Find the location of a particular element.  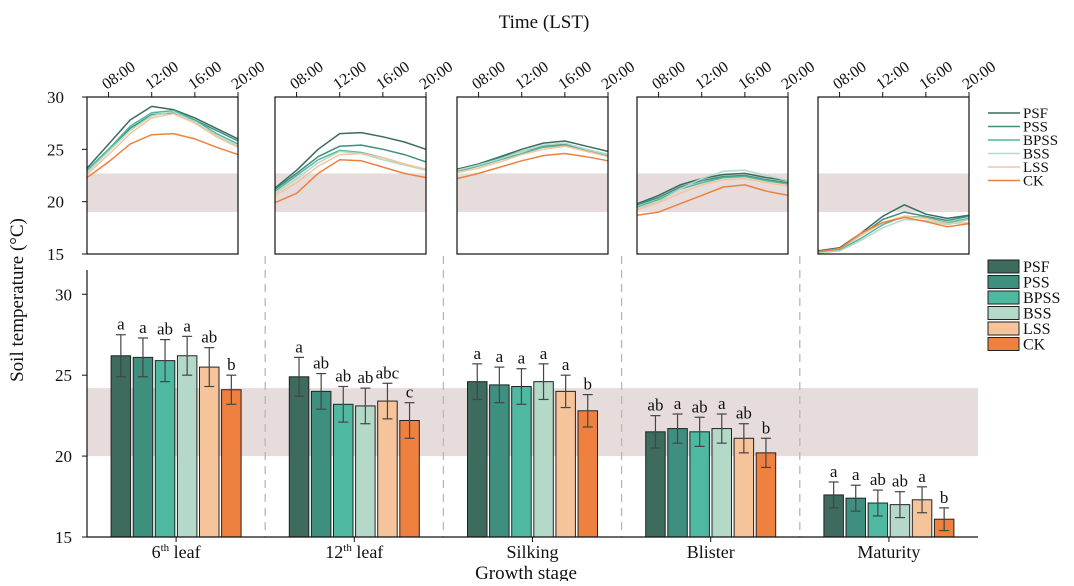

legend-swatch-pss is located at coordinates (1003, 282).